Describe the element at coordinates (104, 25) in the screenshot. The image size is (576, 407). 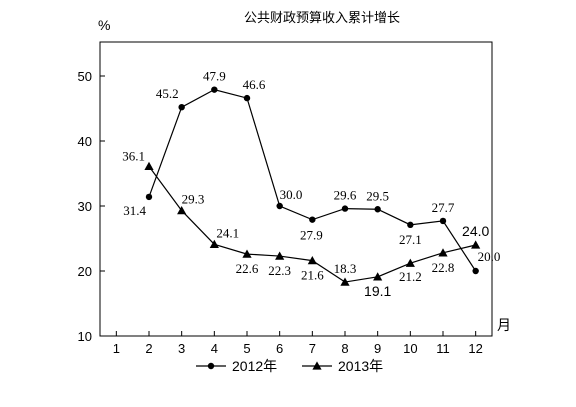
I see `y-axis-unit: %` at that location.